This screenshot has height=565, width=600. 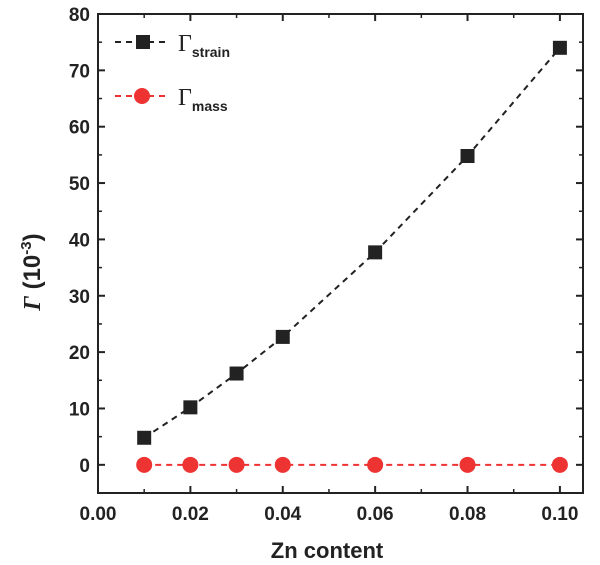 What do you see at coordinates (32, 275) in the screenshot?
I see `y-axis-label-text: (10` at bounding box center [32, 275].